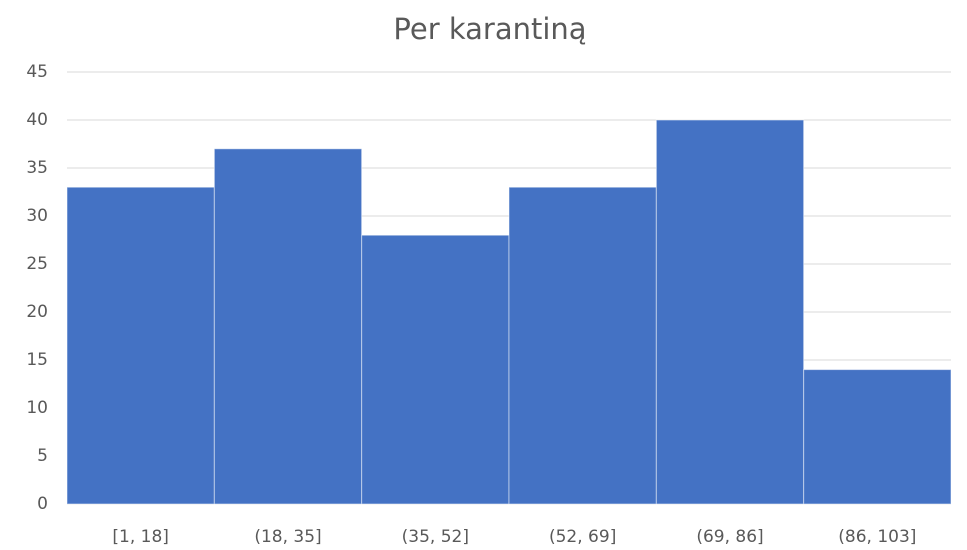 This screenshot has width=967, height=550. I want to click on y-tick-label: 15, so click(37, 360).